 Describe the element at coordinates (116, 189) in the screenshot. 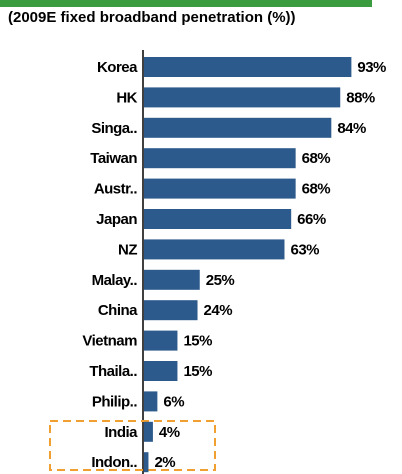

I see `category-label: Austr..` at that location.